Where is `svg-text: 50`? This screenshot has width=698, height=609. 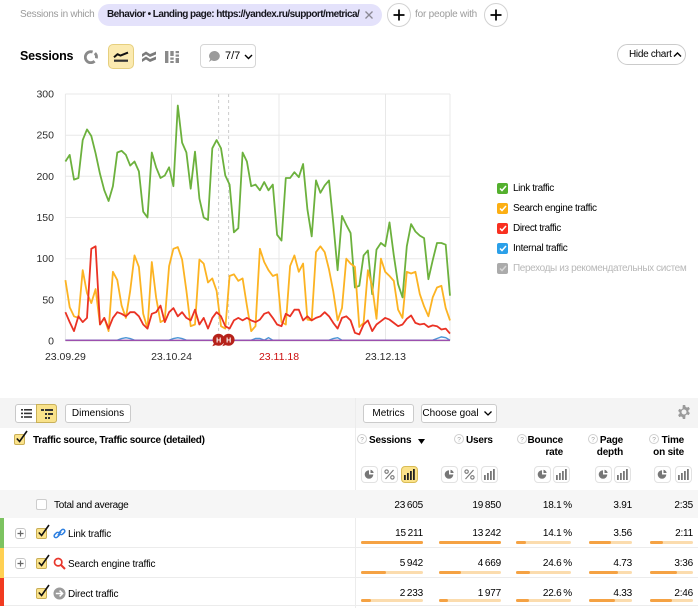 svg-text: 50 is located at coordinates (48, 300).